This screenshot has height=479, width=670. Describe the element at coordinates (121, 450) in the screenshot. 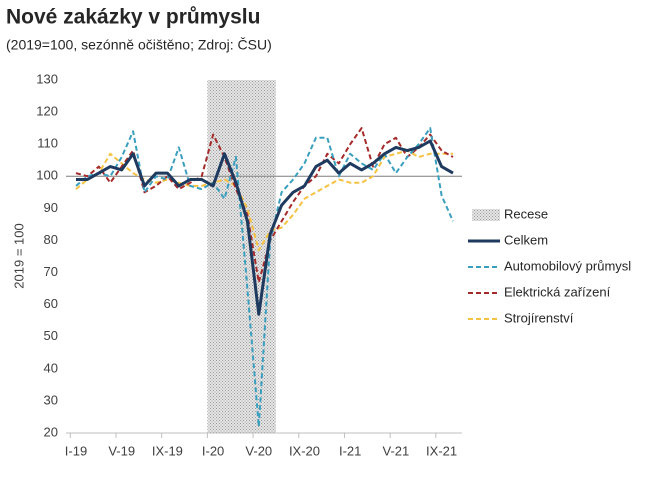

I see `x-tick-label: V-19` at that location.